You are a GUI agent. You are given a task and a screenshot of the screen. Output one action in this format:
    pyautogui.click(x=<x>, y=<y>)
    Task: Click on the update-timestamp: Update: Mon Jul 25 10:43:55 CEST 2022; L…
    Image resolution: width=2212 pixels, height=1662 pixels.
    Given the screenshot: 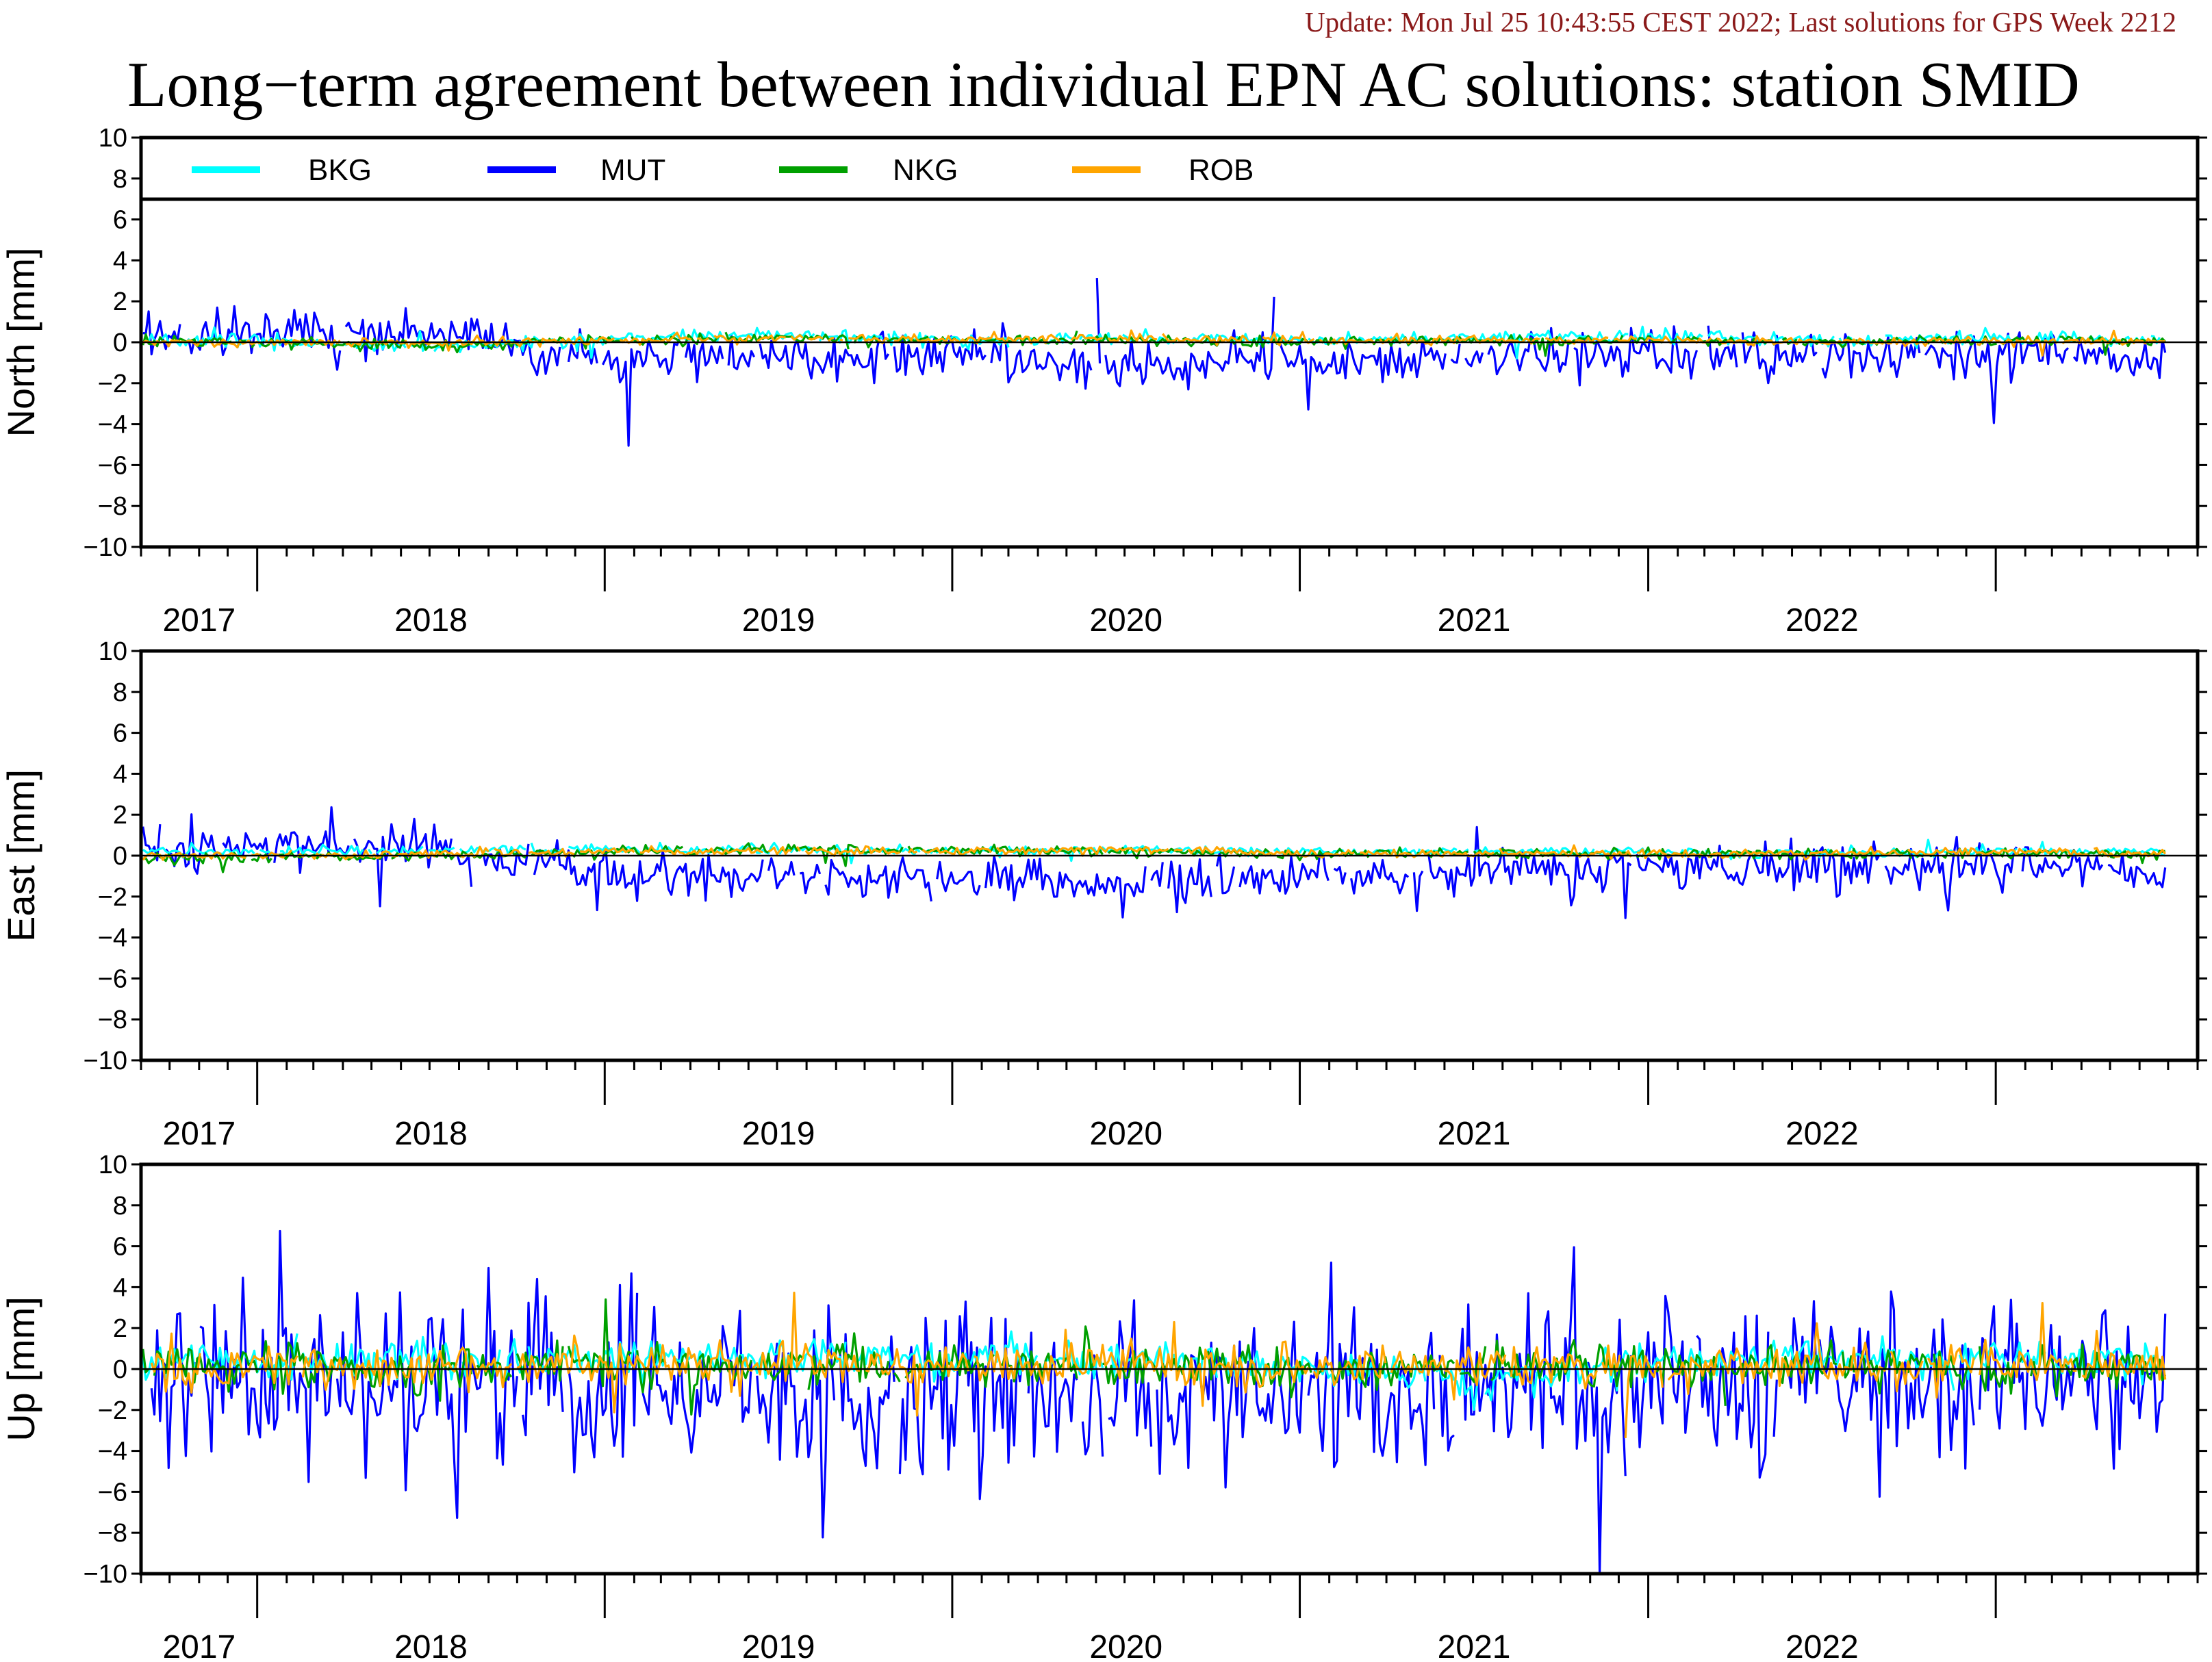 What is the action you would take?
    pyautogui.click(x=1740, y=22)
    